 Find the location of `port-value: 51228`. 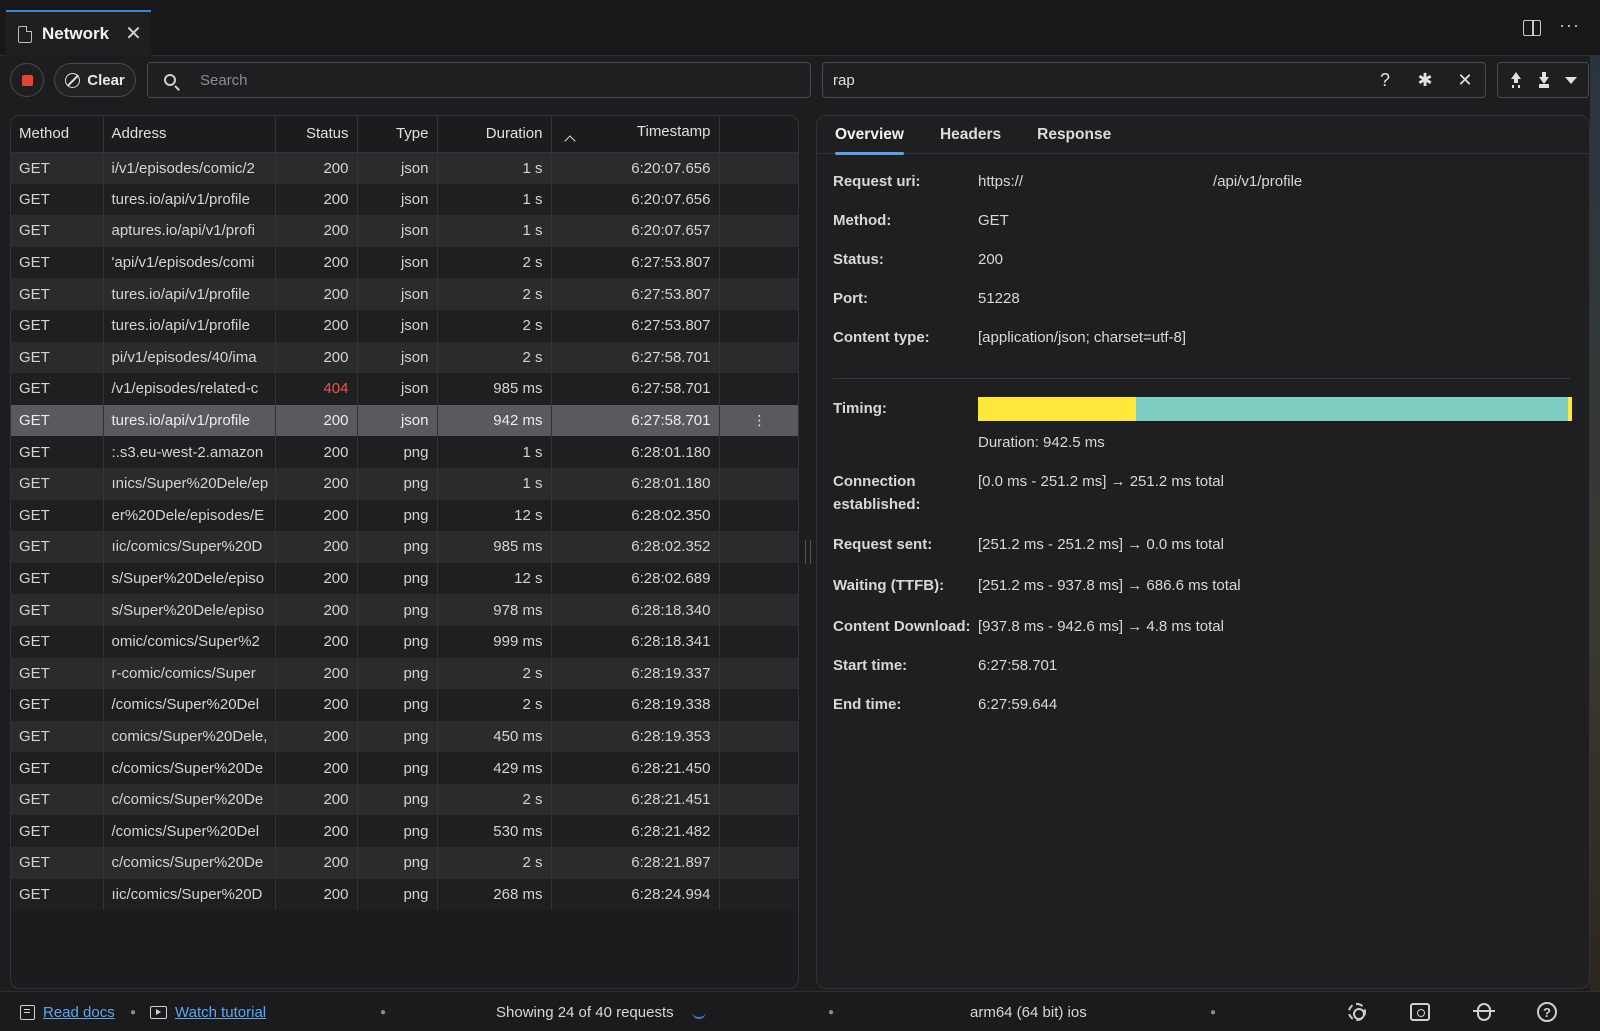

port-value: 51228 is located at coordinates (999, 298).